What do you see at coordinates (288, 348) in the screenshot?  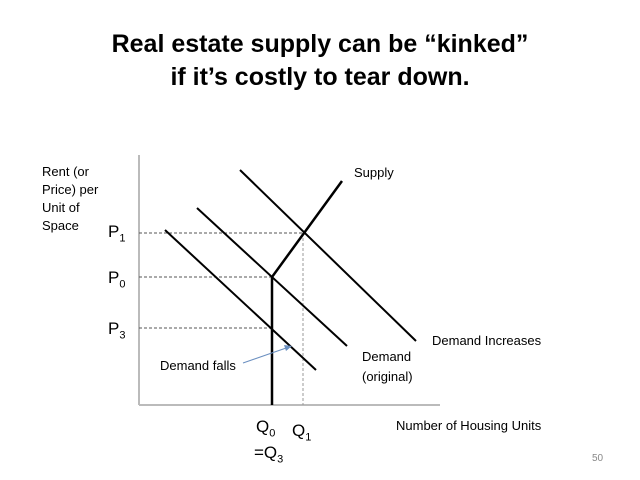 I see `arrow-head` at bounding box center [288, 348].